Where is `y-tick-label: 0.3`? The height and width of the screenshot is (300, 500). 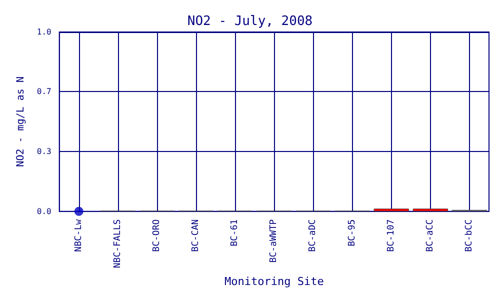 y-tick-label: 0.3 is located at coordinates (44, 151).